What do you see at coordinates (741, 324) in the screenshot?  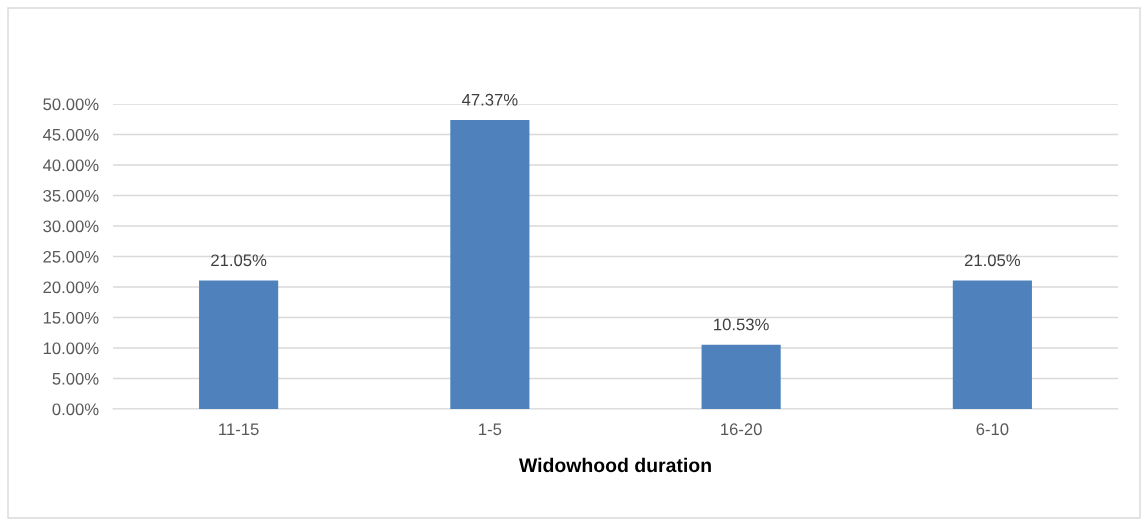 I see `data-label: 10.53%` at bounding box center [741, 324].